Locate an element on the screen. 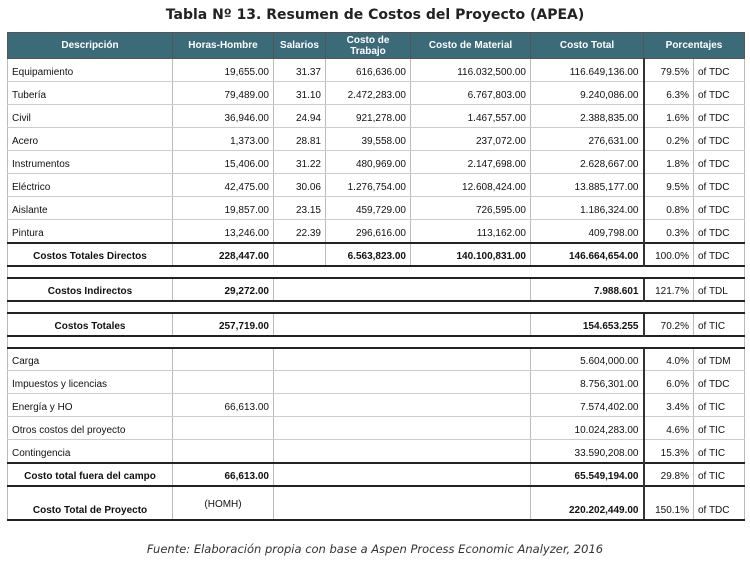 Image resolution: width=750 pixels, height=561 pixels. total-cell: 146.664,654.00 is located at coordinates (587, 253).